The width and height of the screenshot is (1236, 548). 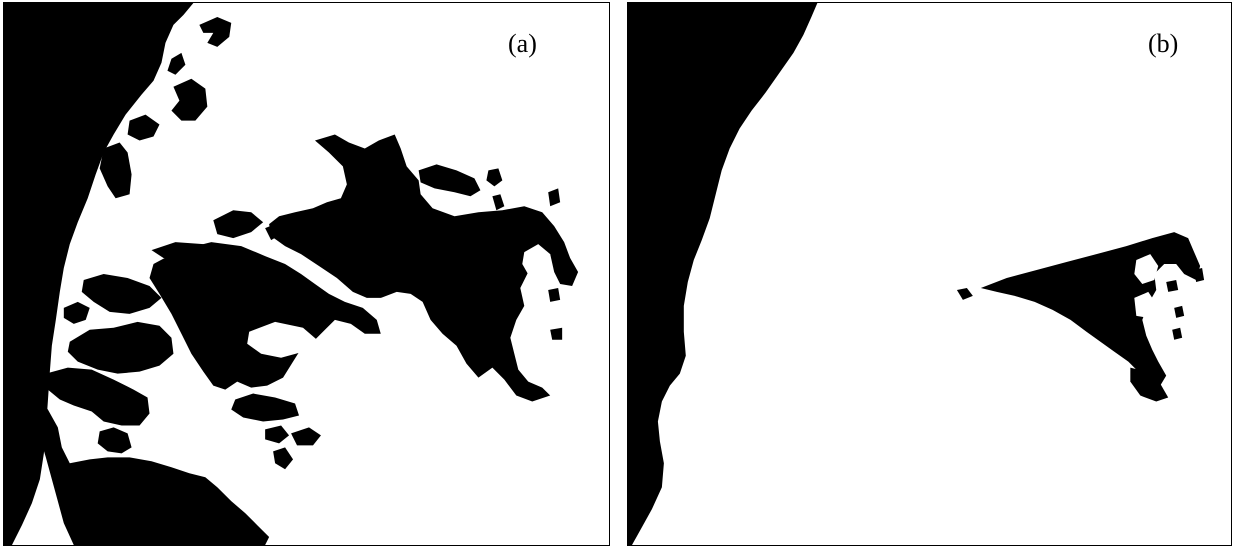 What do you see at coordinates (522, 43) in the screenshot?
I see `panel-a-label: (a)` at bounding box center [522, 43].